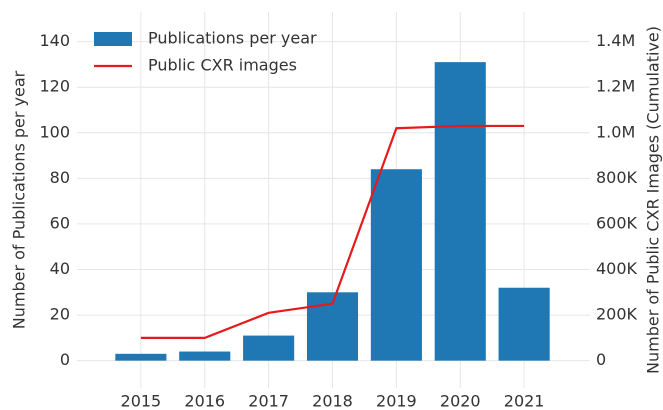 The width and height of the screenshot is (663, 410). What do you see at coordinates (460, 401) in the screenshot?
I see `x-tick-label: 2020` at bounding box center [460, 401].